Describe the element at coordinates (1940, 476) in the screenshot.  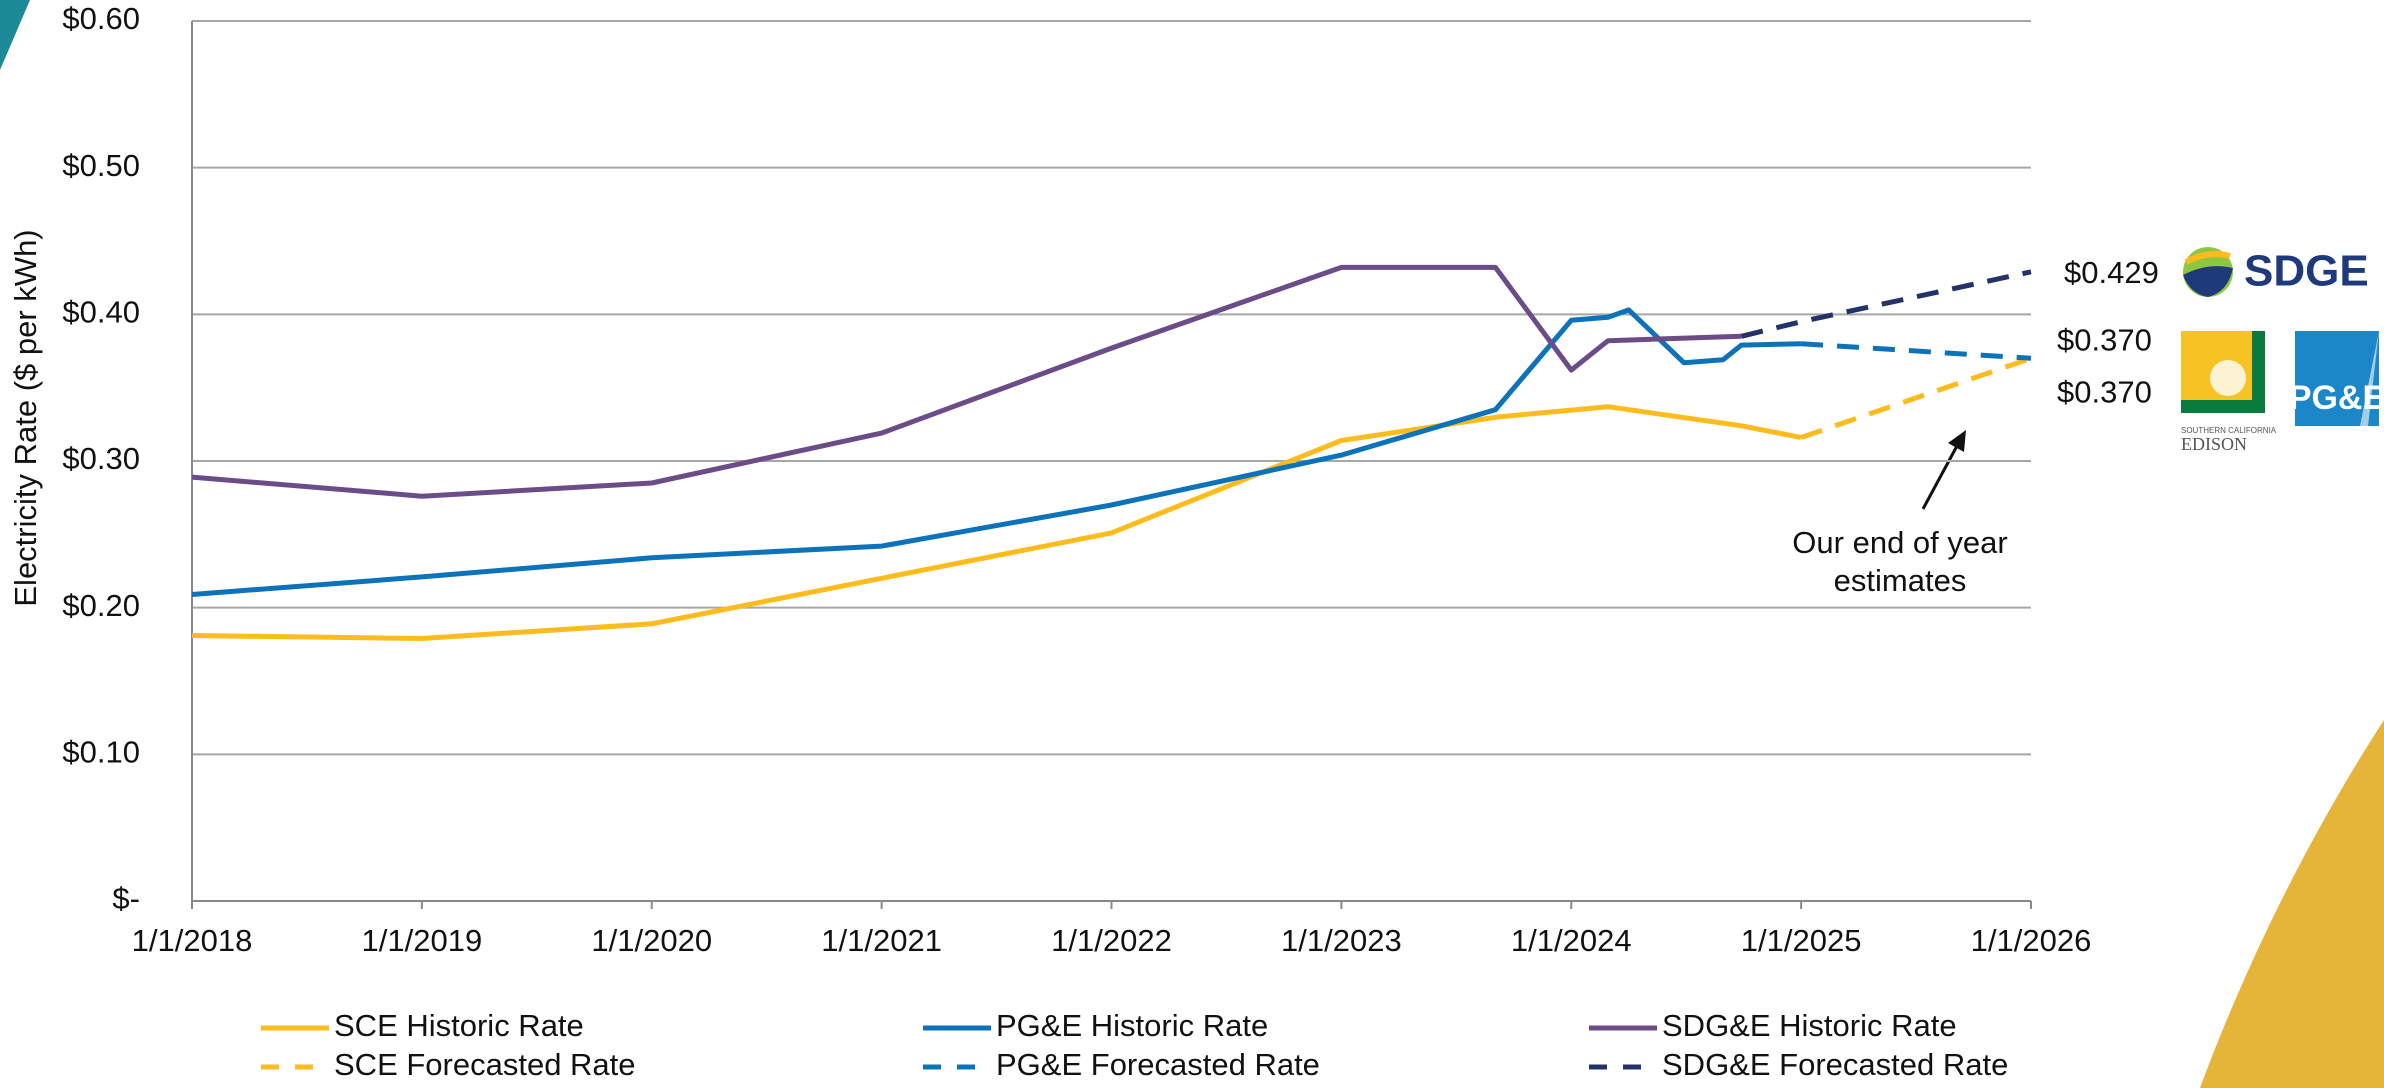
I see `annotation-arrow` at that location.